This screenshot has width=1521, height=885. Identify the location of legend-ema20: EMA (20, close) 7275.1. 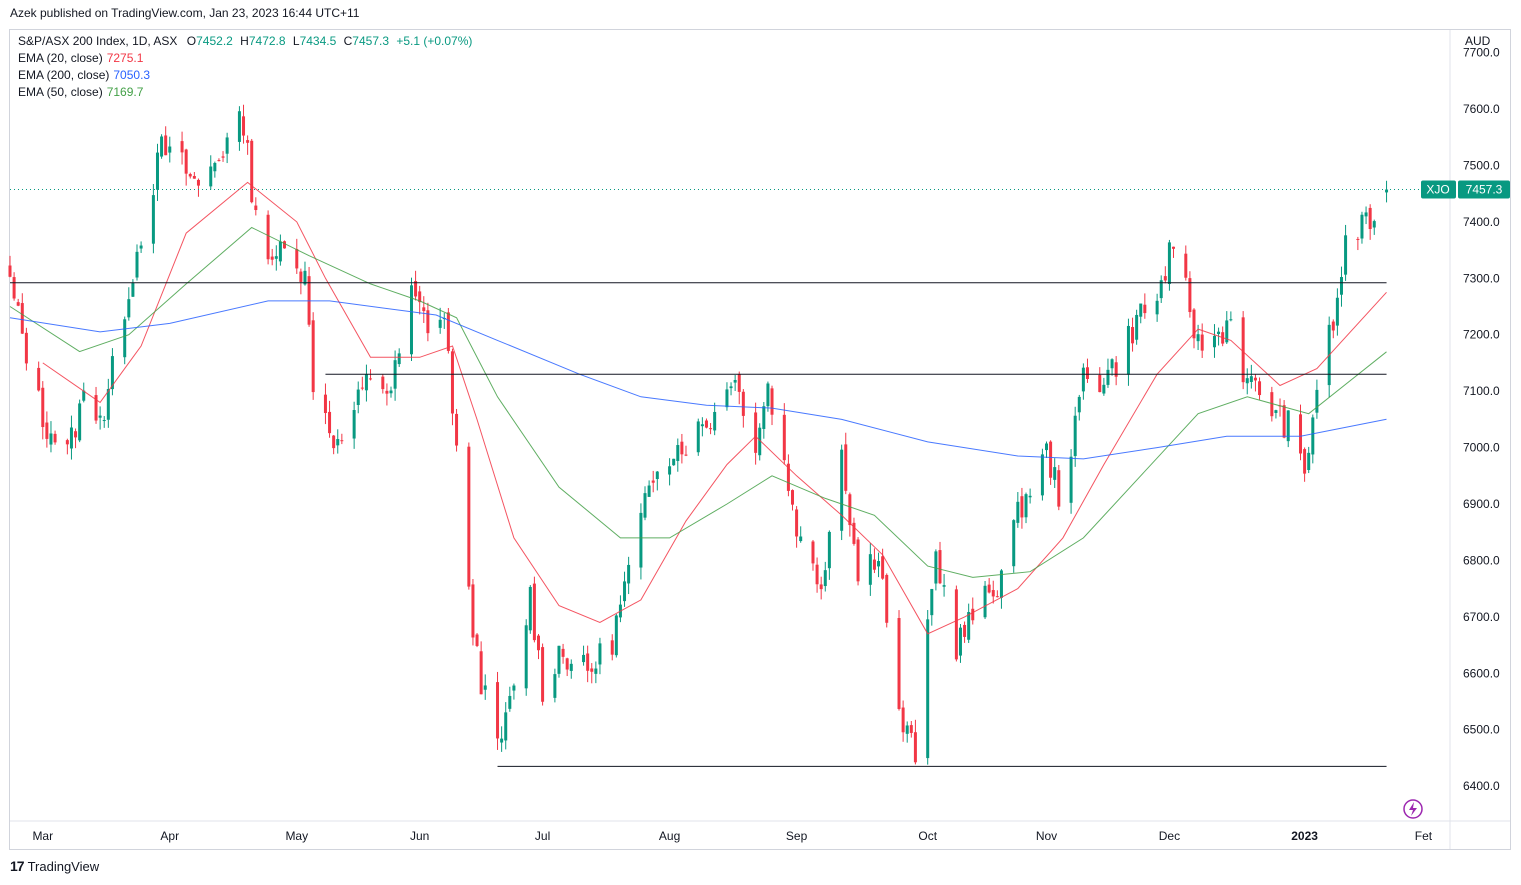
(245, 58).